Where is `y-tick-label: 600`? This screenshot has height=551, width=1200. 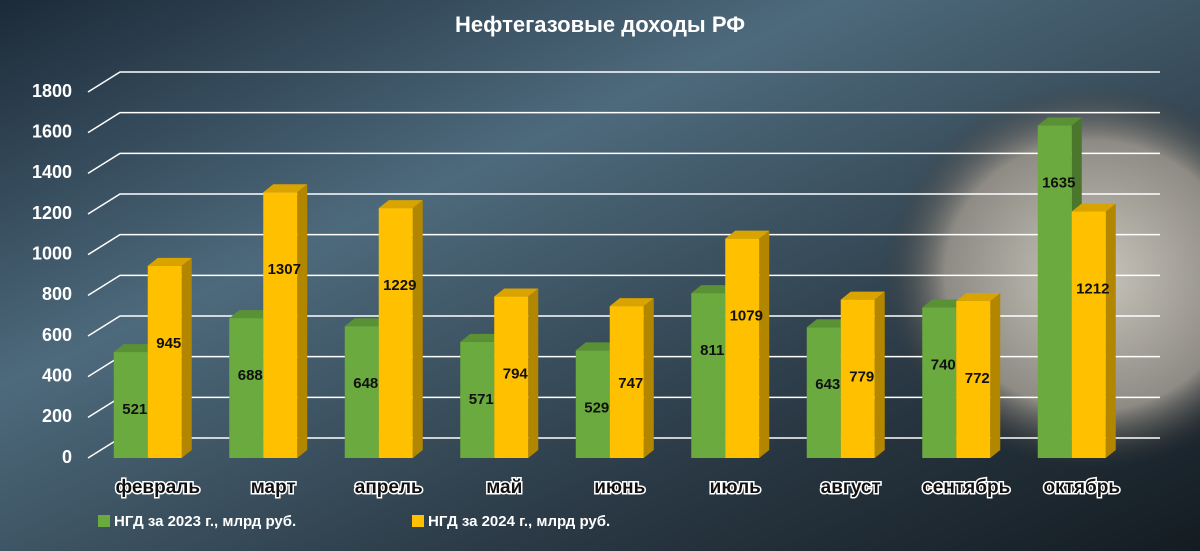
y-tick-label: 600 is located at coordinates (57, 335).